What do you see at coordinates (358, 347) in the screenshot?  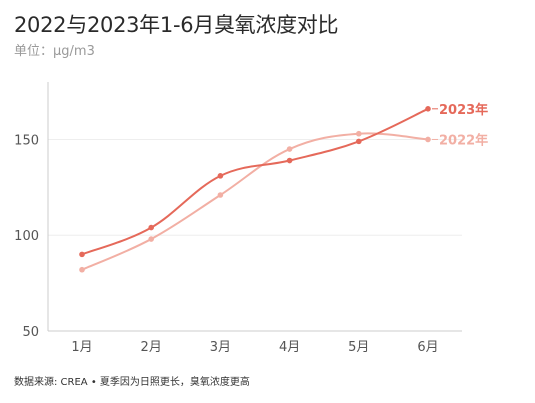 I see `x-tick-label-5: 5月` at bounding box center [358, 347].